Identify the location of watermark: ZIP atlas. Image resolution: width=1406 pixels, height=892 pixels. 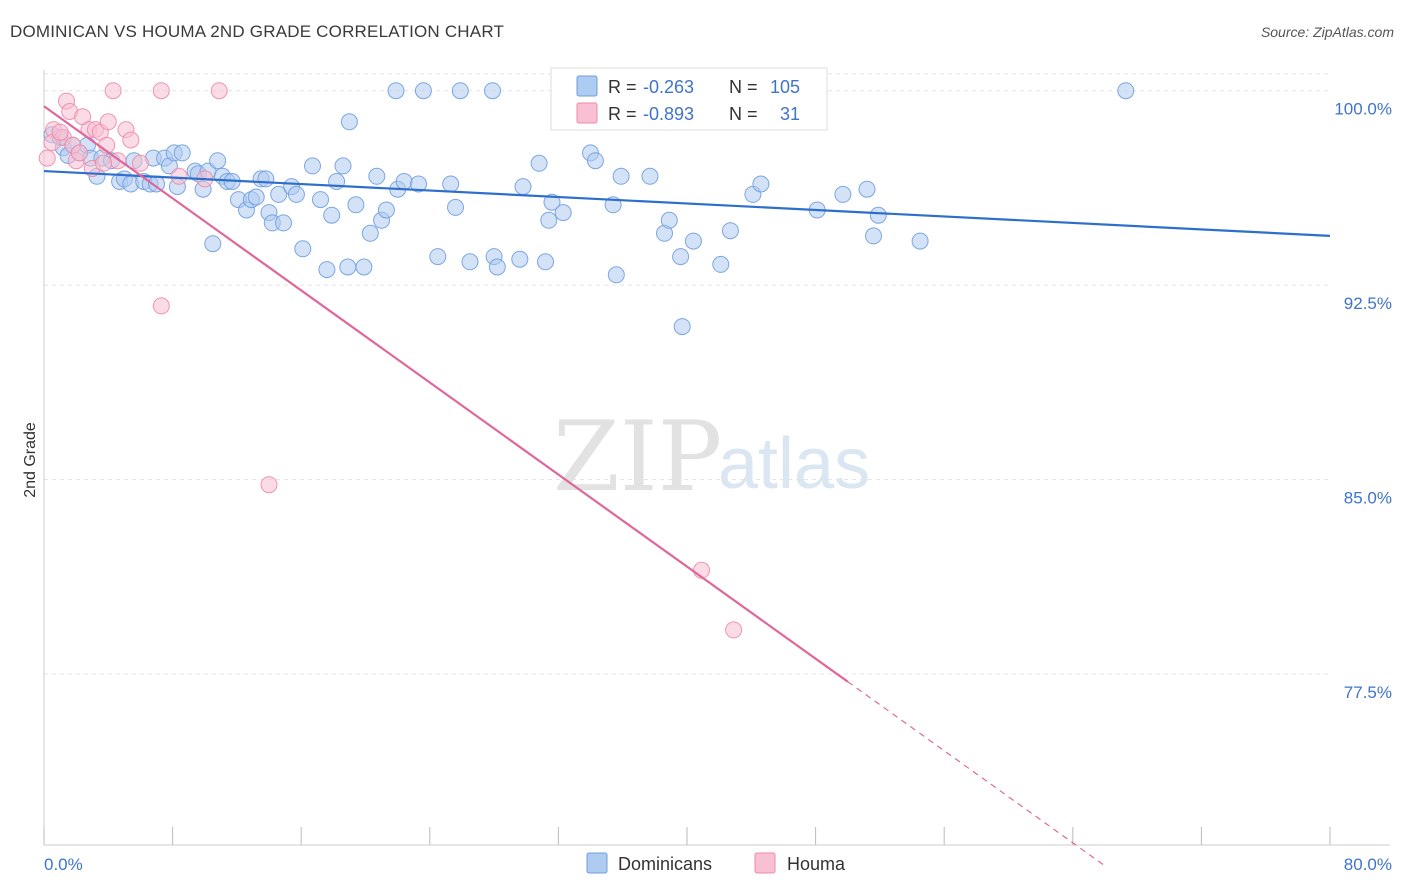
(711, 457).